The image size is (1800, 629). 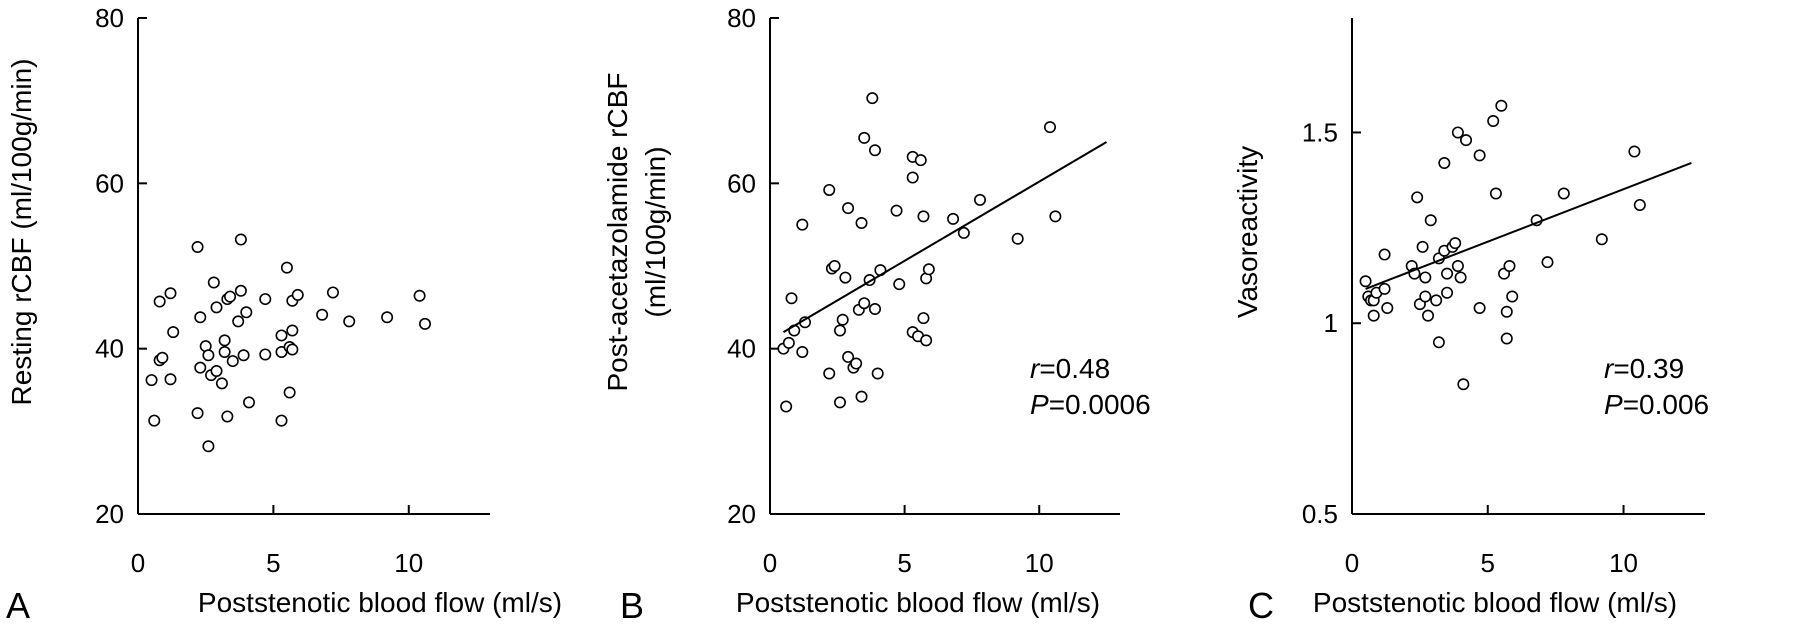 What do you see at coordinates (753, 266) in the screenshot?
I see `panel-b-y-ticks: 20 40 60 80` at bounding box center [753, 266].